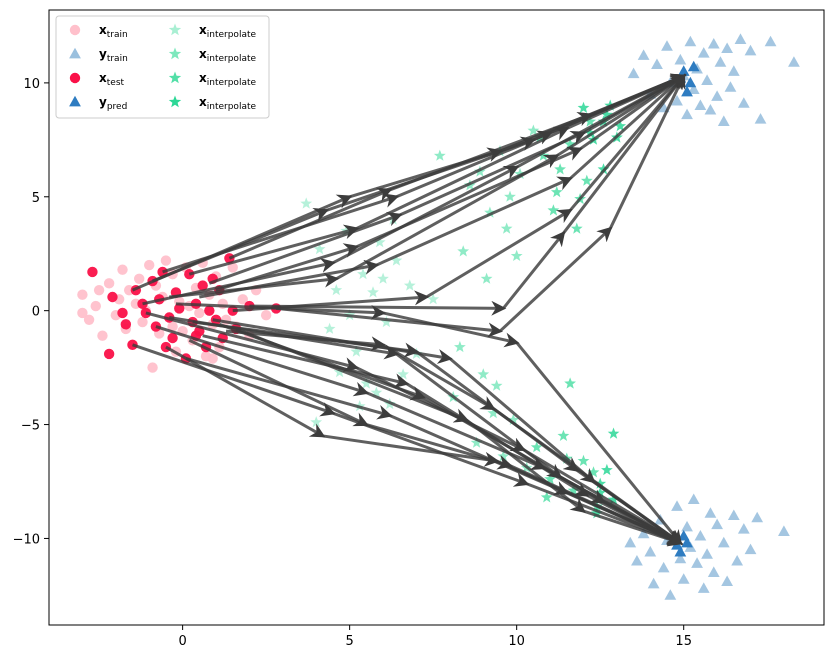 This screenshot has width=833, height=663. Describe the element at coordinates (683, 641) in the screenshot. I see `x-tick-label: 15` at that location.